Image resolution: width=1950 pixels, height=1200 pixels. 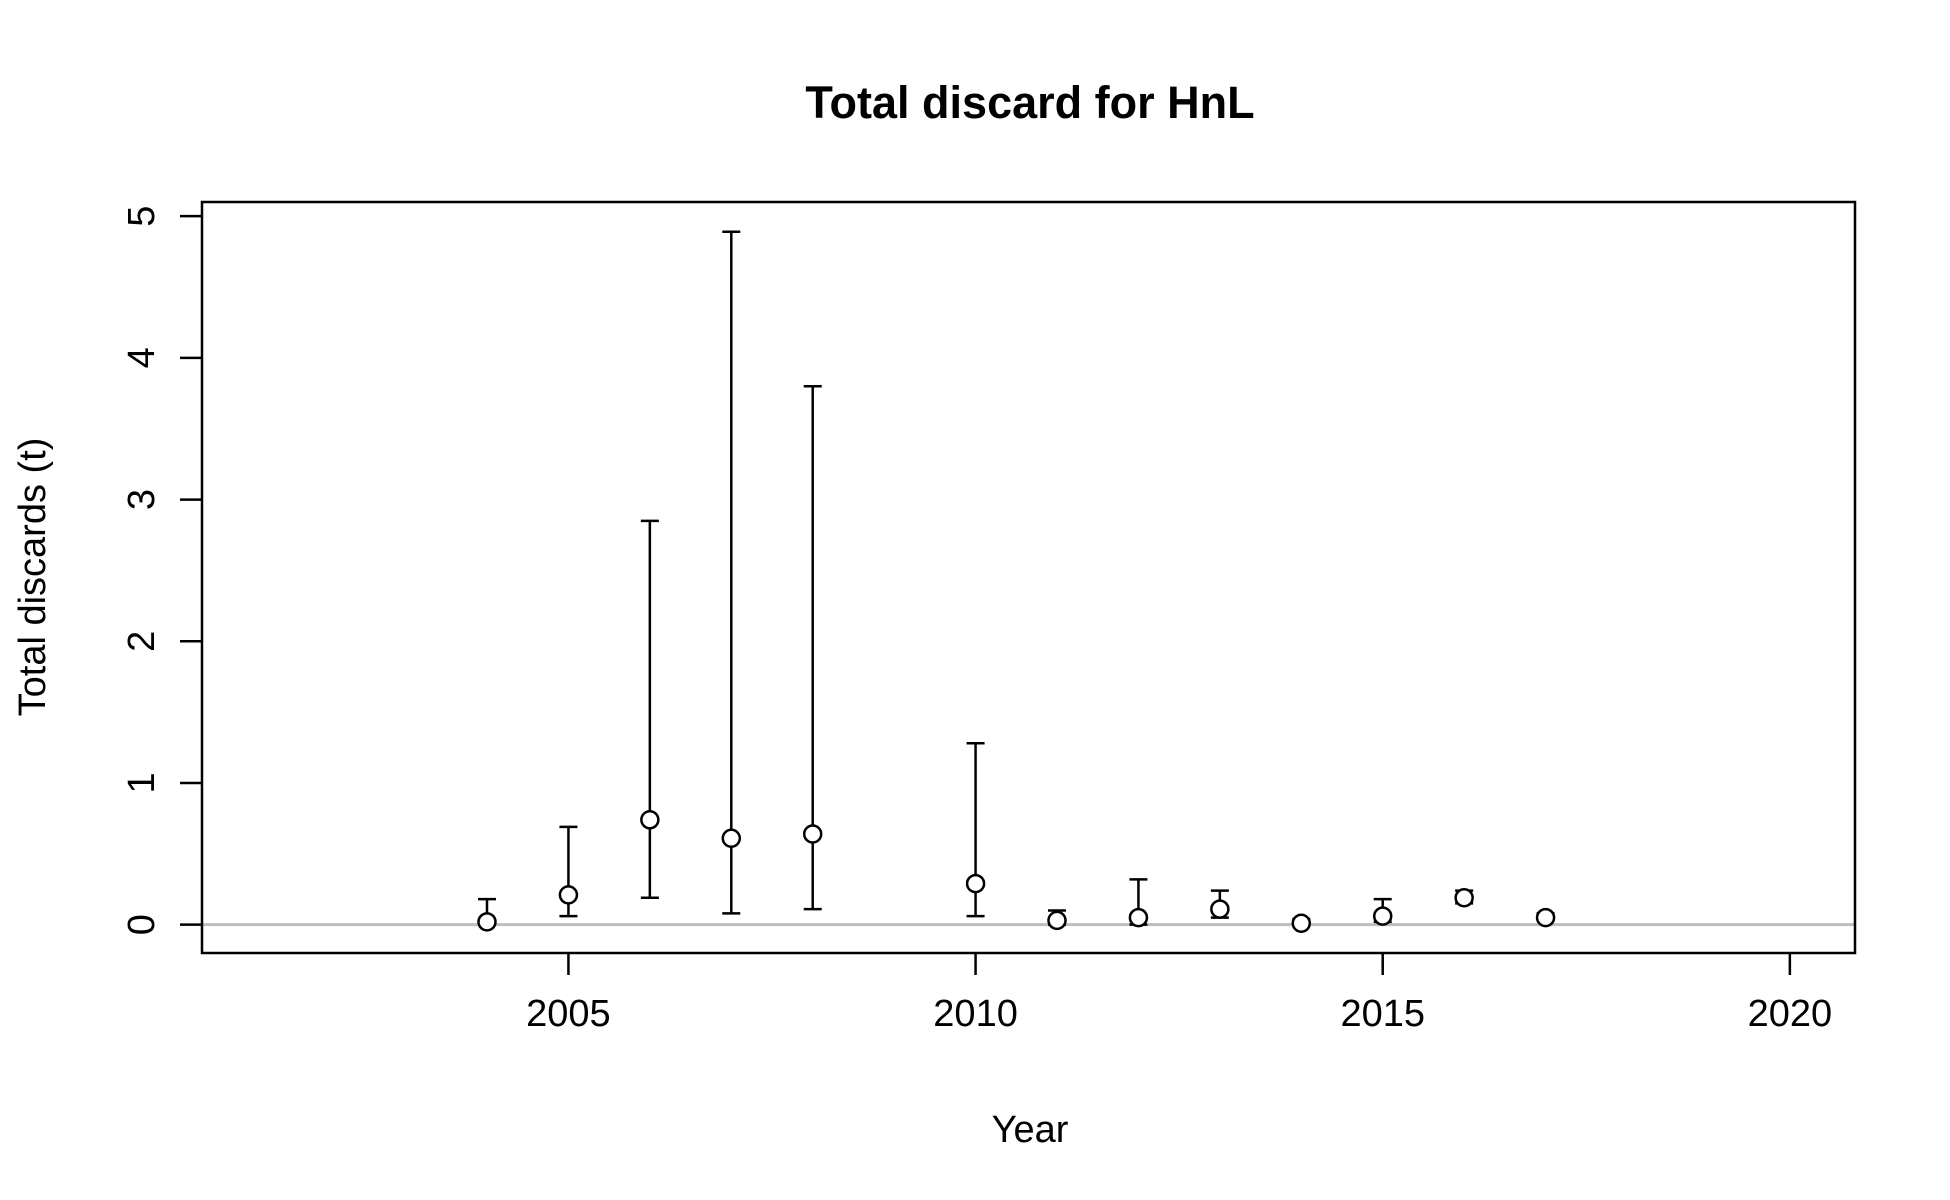 What do you see at coordinates (568, 1014) in the screenshot?
I see `x-tick-label: 2005` at bounding box center [568, 1014].